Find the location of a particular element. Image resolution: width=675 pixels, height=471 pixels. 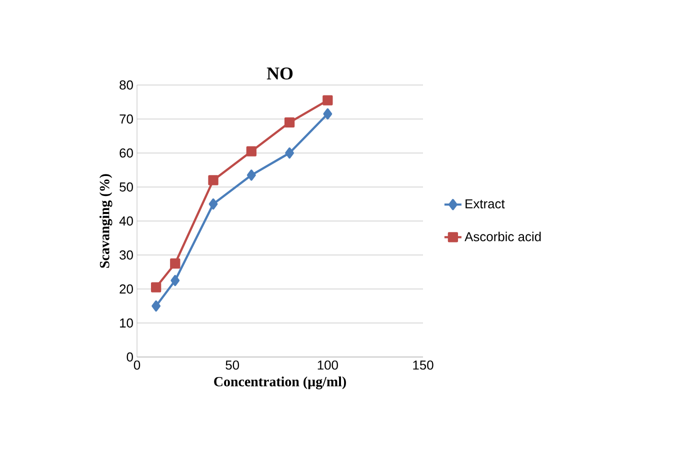

x-tick-label: 0 is located at coordinates (137, 365).